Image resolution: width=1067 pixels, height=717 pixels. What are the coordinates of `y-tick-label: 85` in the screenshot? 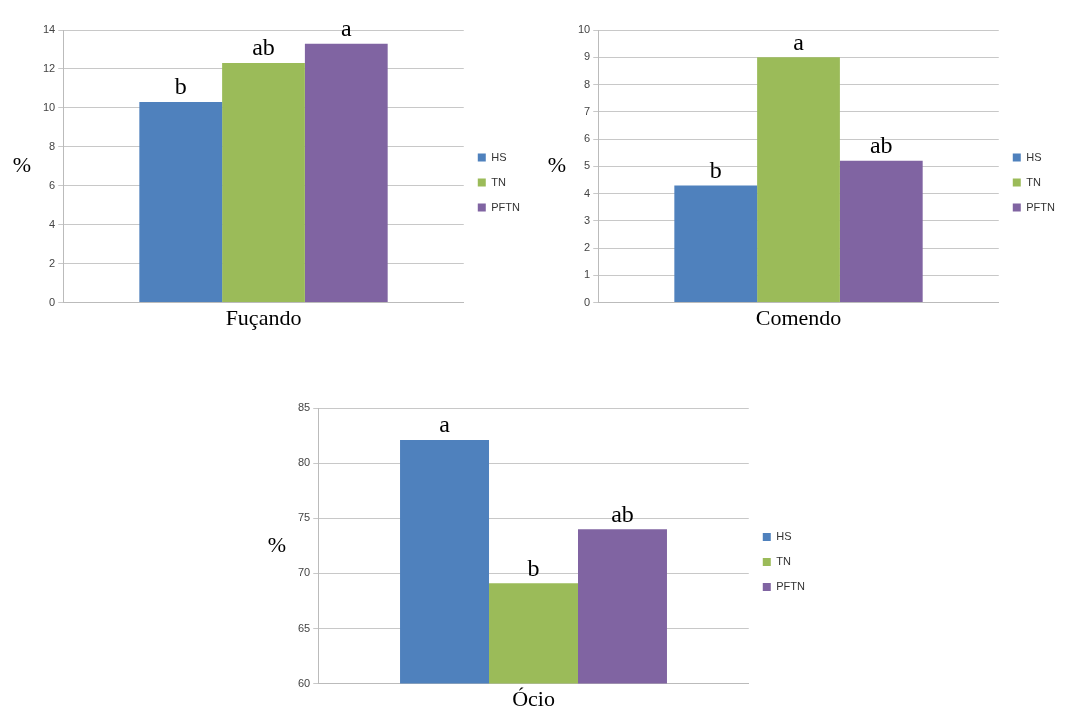 It's located at (304, 407).